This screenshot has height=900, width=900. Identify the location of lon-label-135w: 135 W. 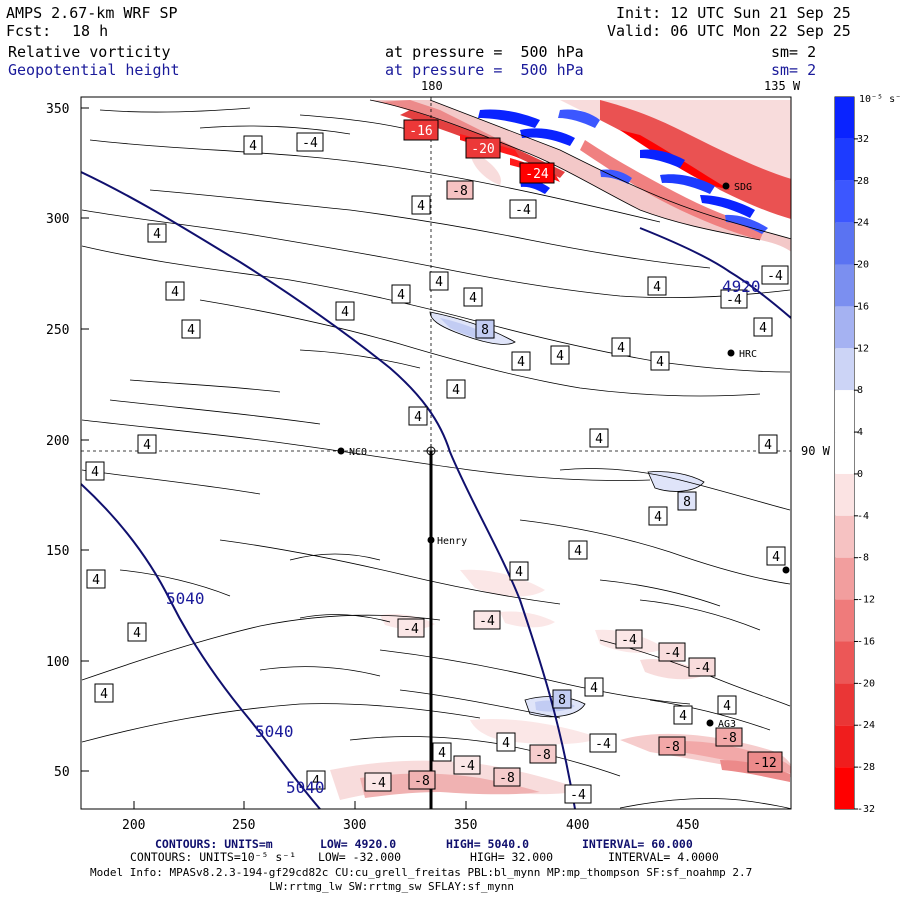
(782, 86).